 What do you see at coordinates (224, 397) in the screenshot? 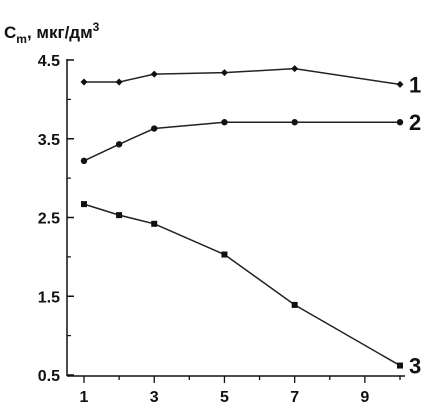
I see `x-tick-label: 5` at bounding box center [224, 397].